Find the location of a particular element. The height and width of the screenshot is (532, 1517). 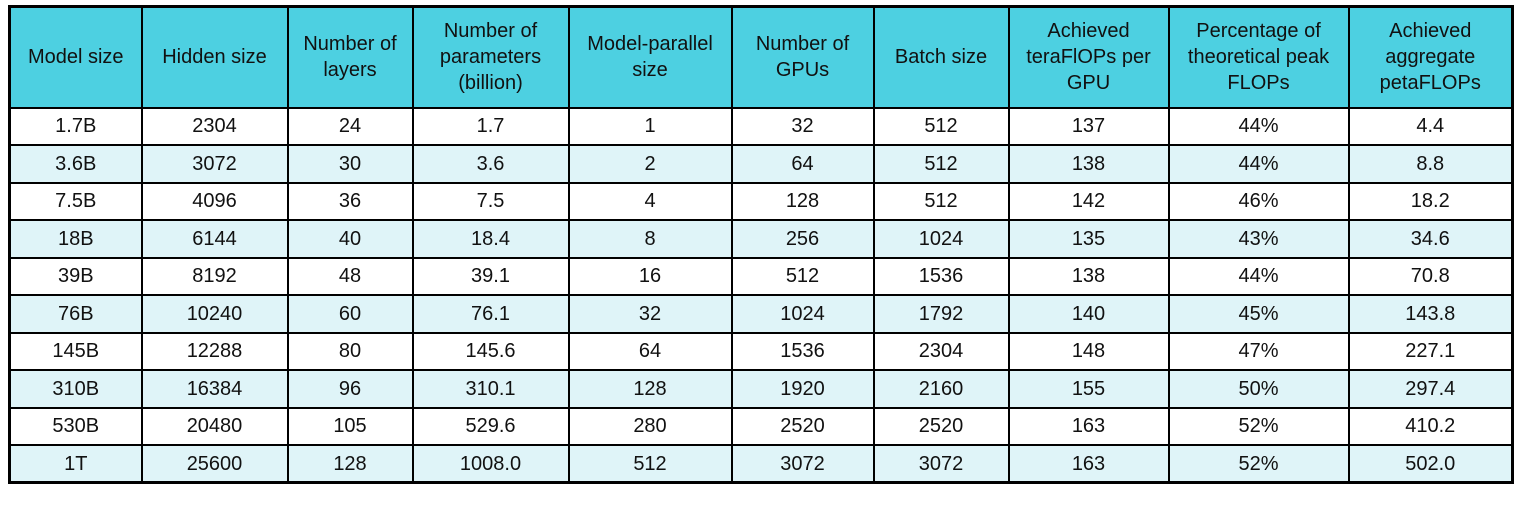

table-cell: 4 is located at coordinates (650, 201).